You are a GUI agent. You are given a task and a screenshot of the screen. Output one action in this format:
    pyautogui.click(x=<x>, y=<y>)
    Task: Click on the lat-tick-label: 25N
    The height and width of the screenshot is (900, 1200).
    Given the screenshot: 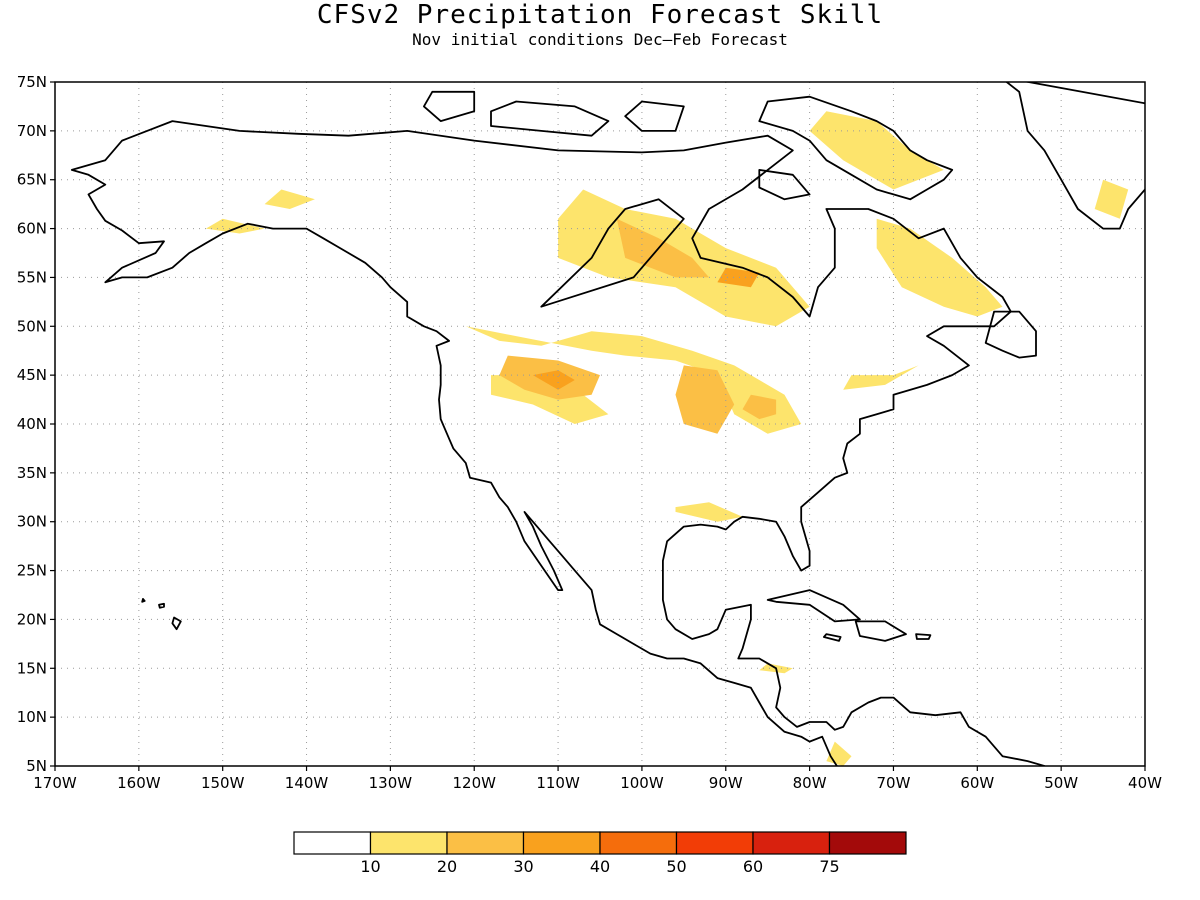 What is the action you would take?
    pyautogui.click(x=32, y=571)
    